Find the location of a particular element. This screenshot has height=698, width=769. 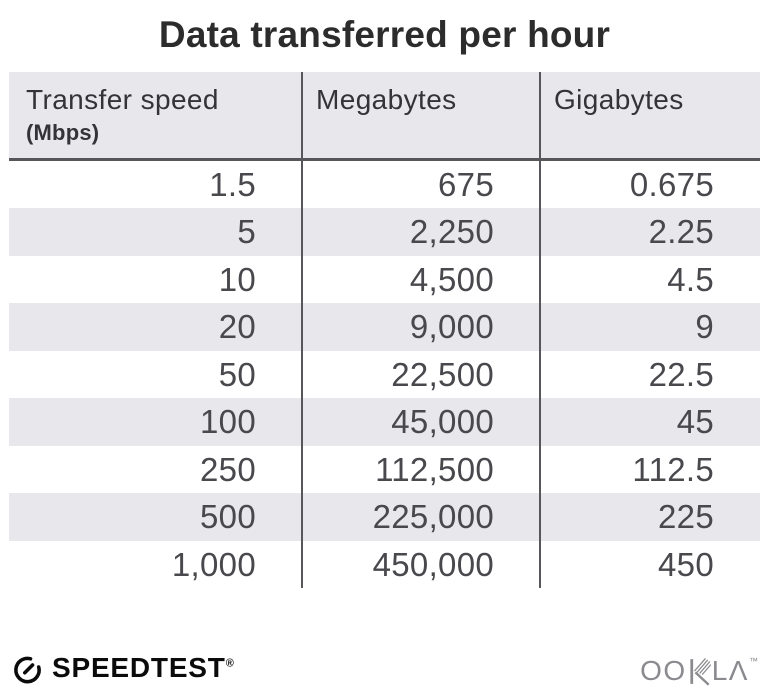

cell-speed: 50 is located at coordinates (237, 374).